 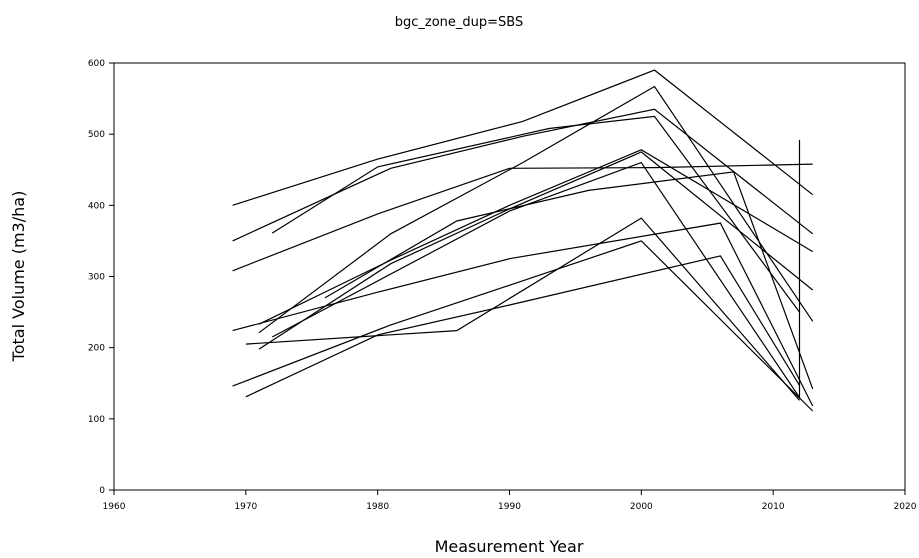 I want to click on y-tick-label: 100, so click(x=96, y=420).